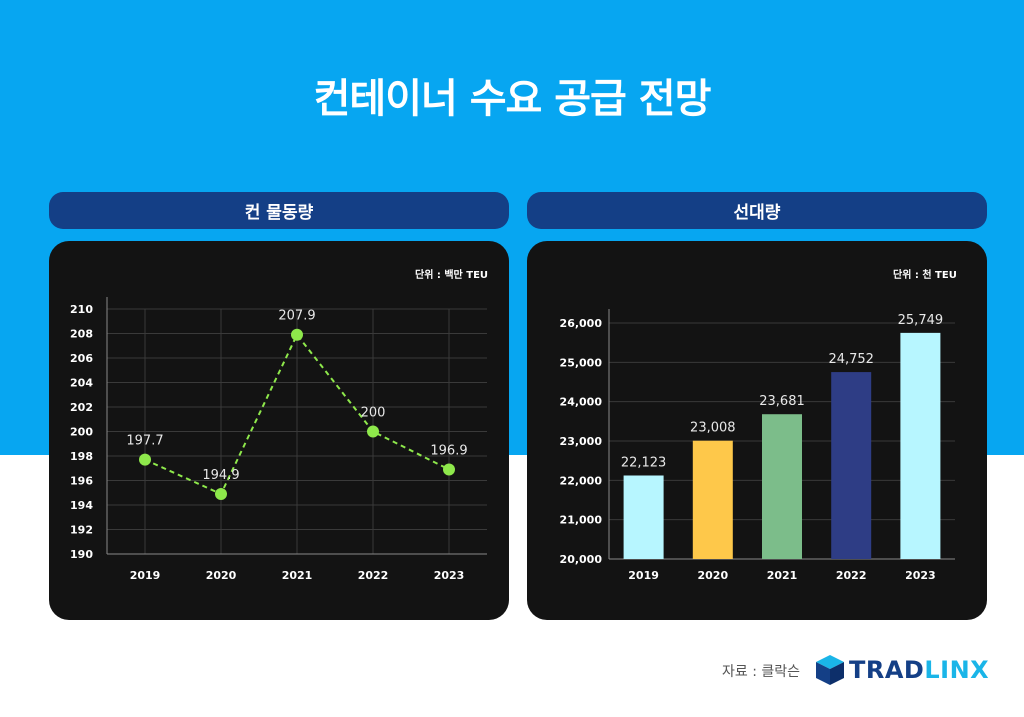 The width and height of the screenshot is (1024, 717). What do you see at coordinates (581, 323) in the screenshot?
I see `y-tick-label: 26,000` at bounding box center [581, 323].